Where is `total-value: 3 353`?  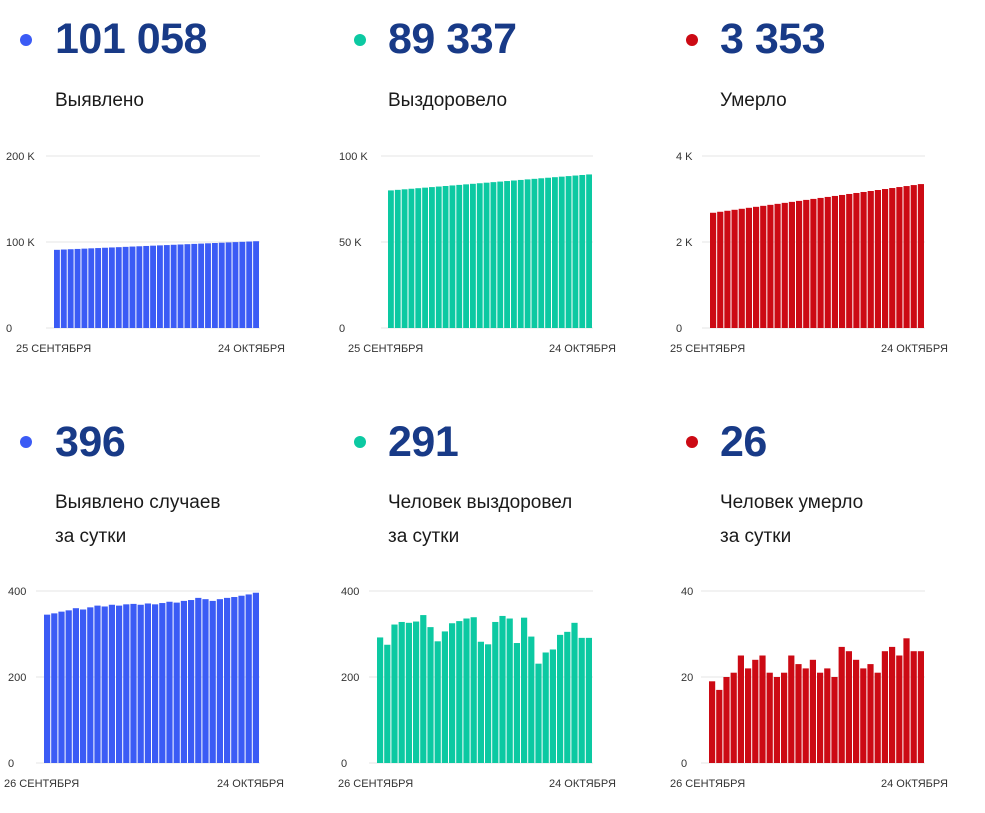 total-value: 3 353 is located at coordinates (773, 39).